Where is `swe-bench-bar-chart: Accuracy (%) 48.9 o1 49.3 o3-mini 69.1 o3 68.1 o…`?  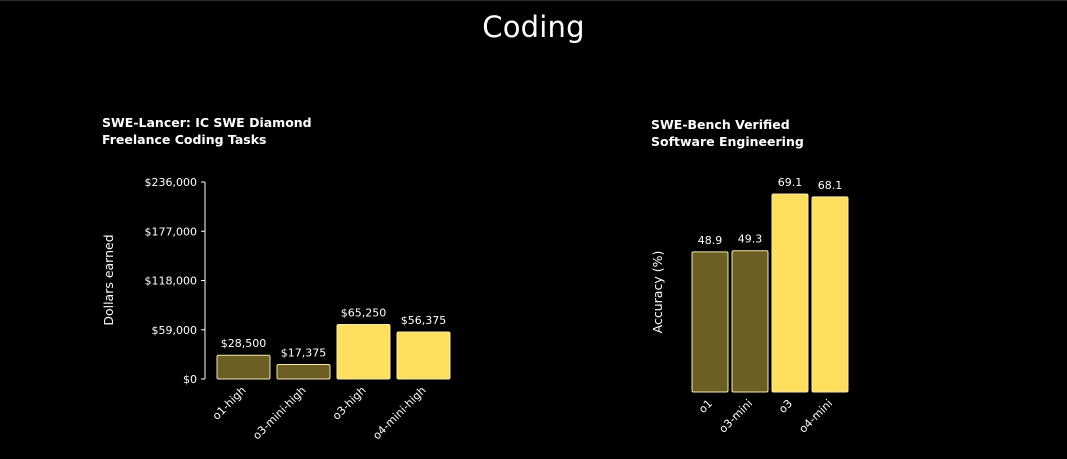 swe-bench-bar-chart: Accuracy (%) 48.9 o1 49.3 o3-mini 69.1 o3 68.1 o… is located at coordinates (749, 306).